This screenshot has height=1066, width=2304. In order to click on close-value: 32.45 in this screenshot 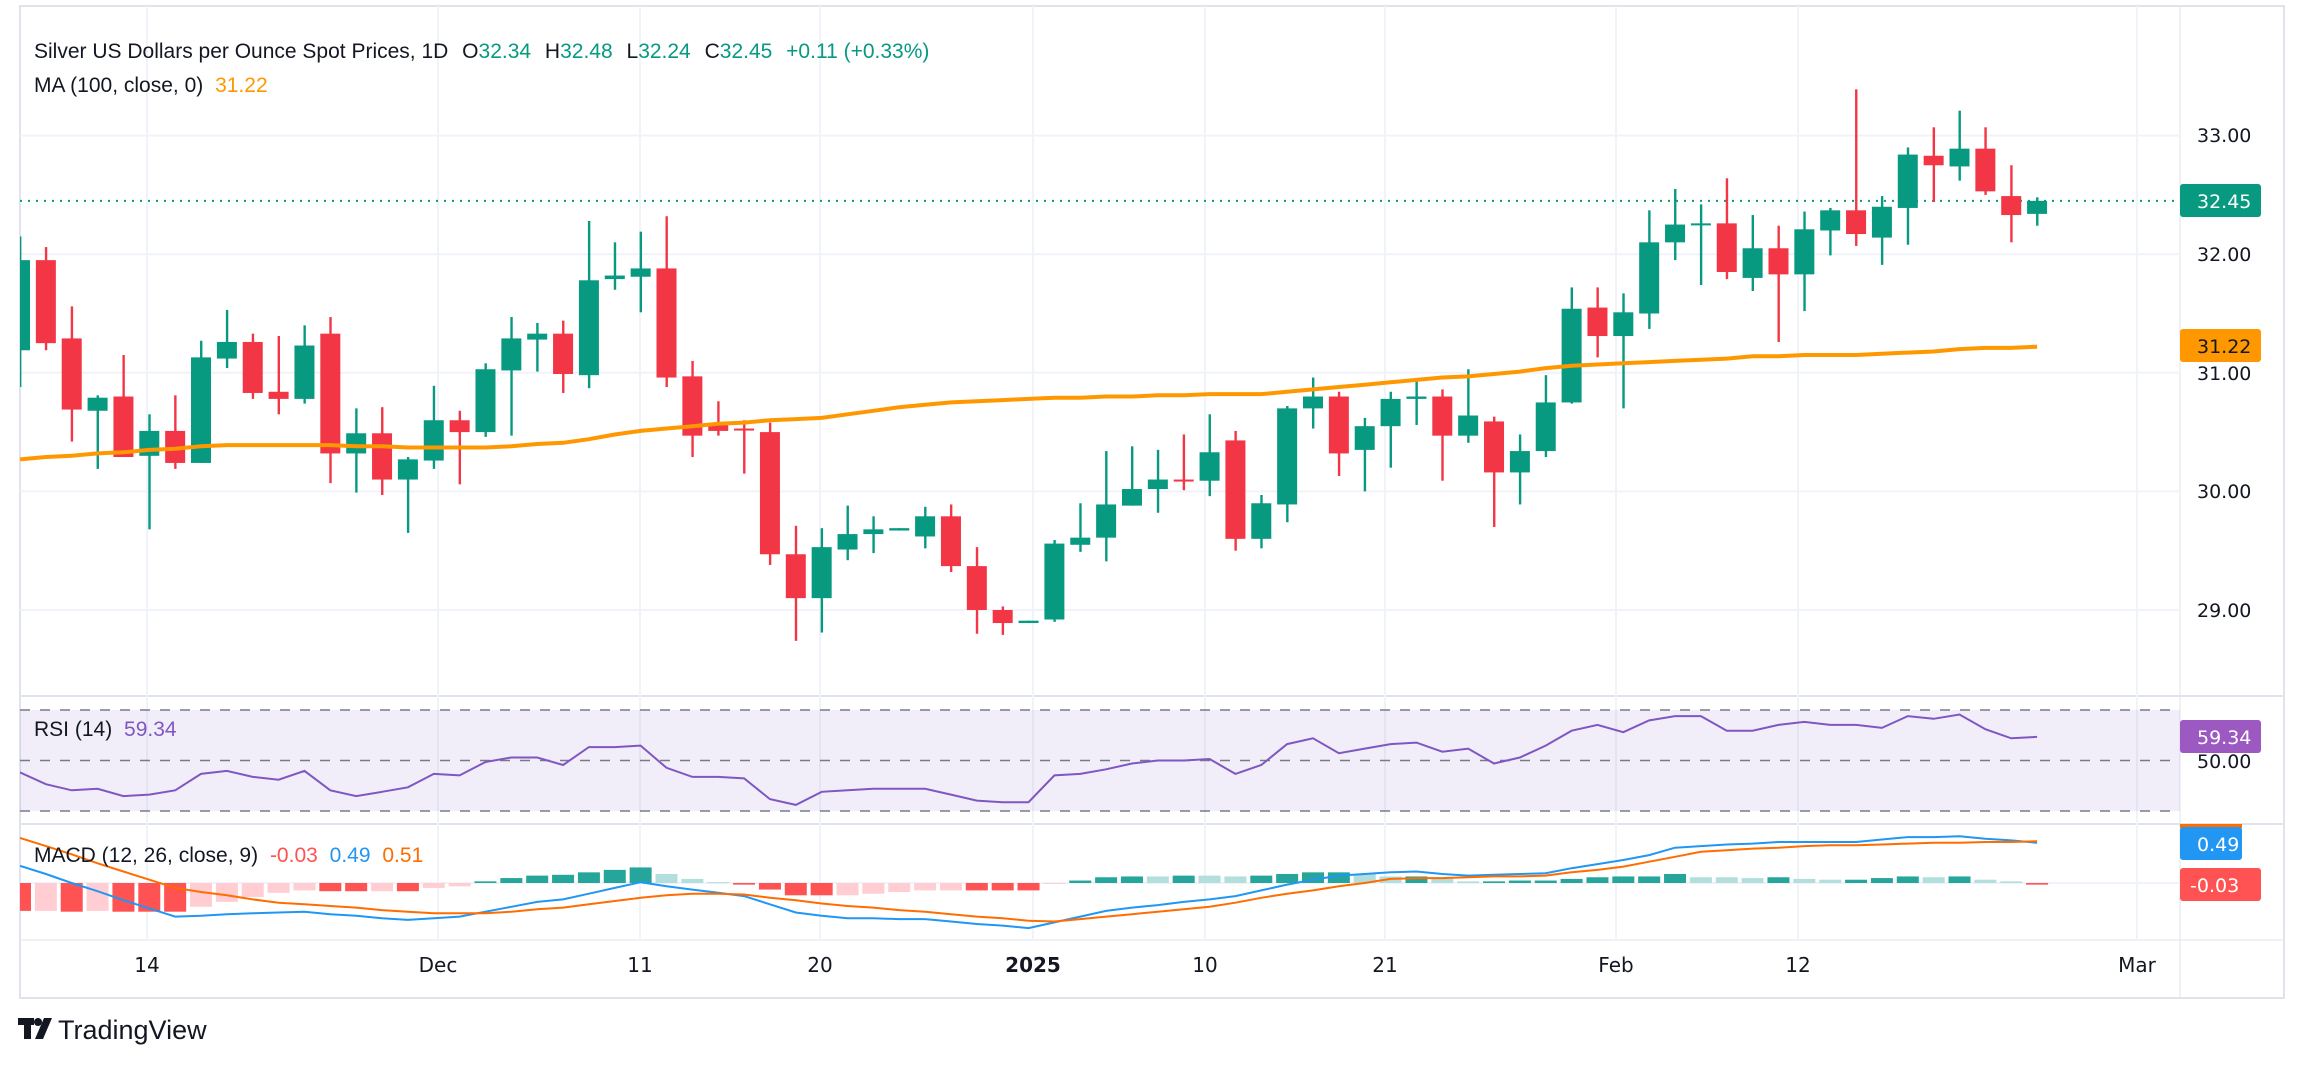, I will do `click(746, 51)`.